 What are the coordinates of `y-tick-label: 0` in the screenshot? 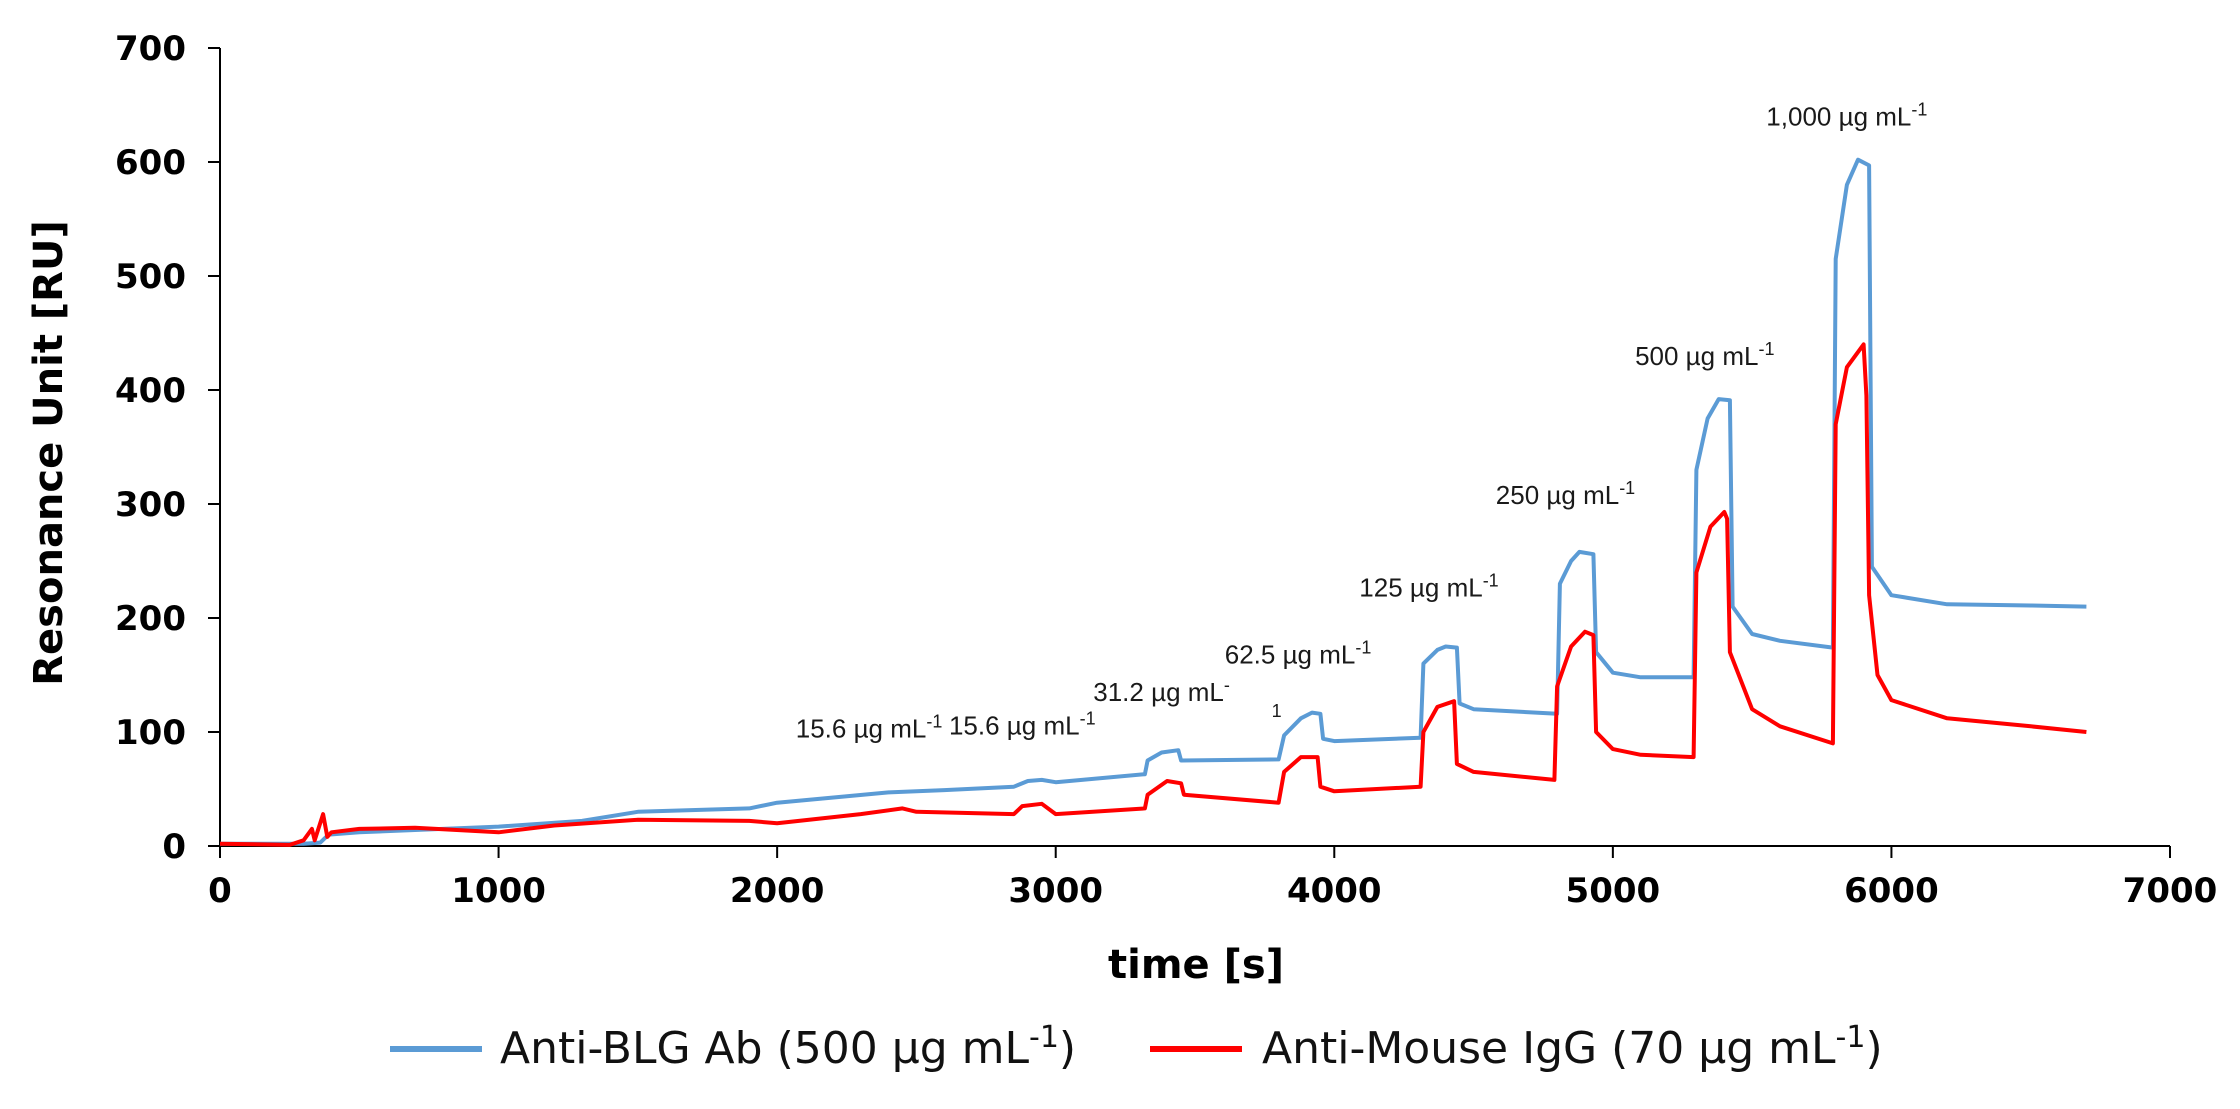 It's located at (174, 847).